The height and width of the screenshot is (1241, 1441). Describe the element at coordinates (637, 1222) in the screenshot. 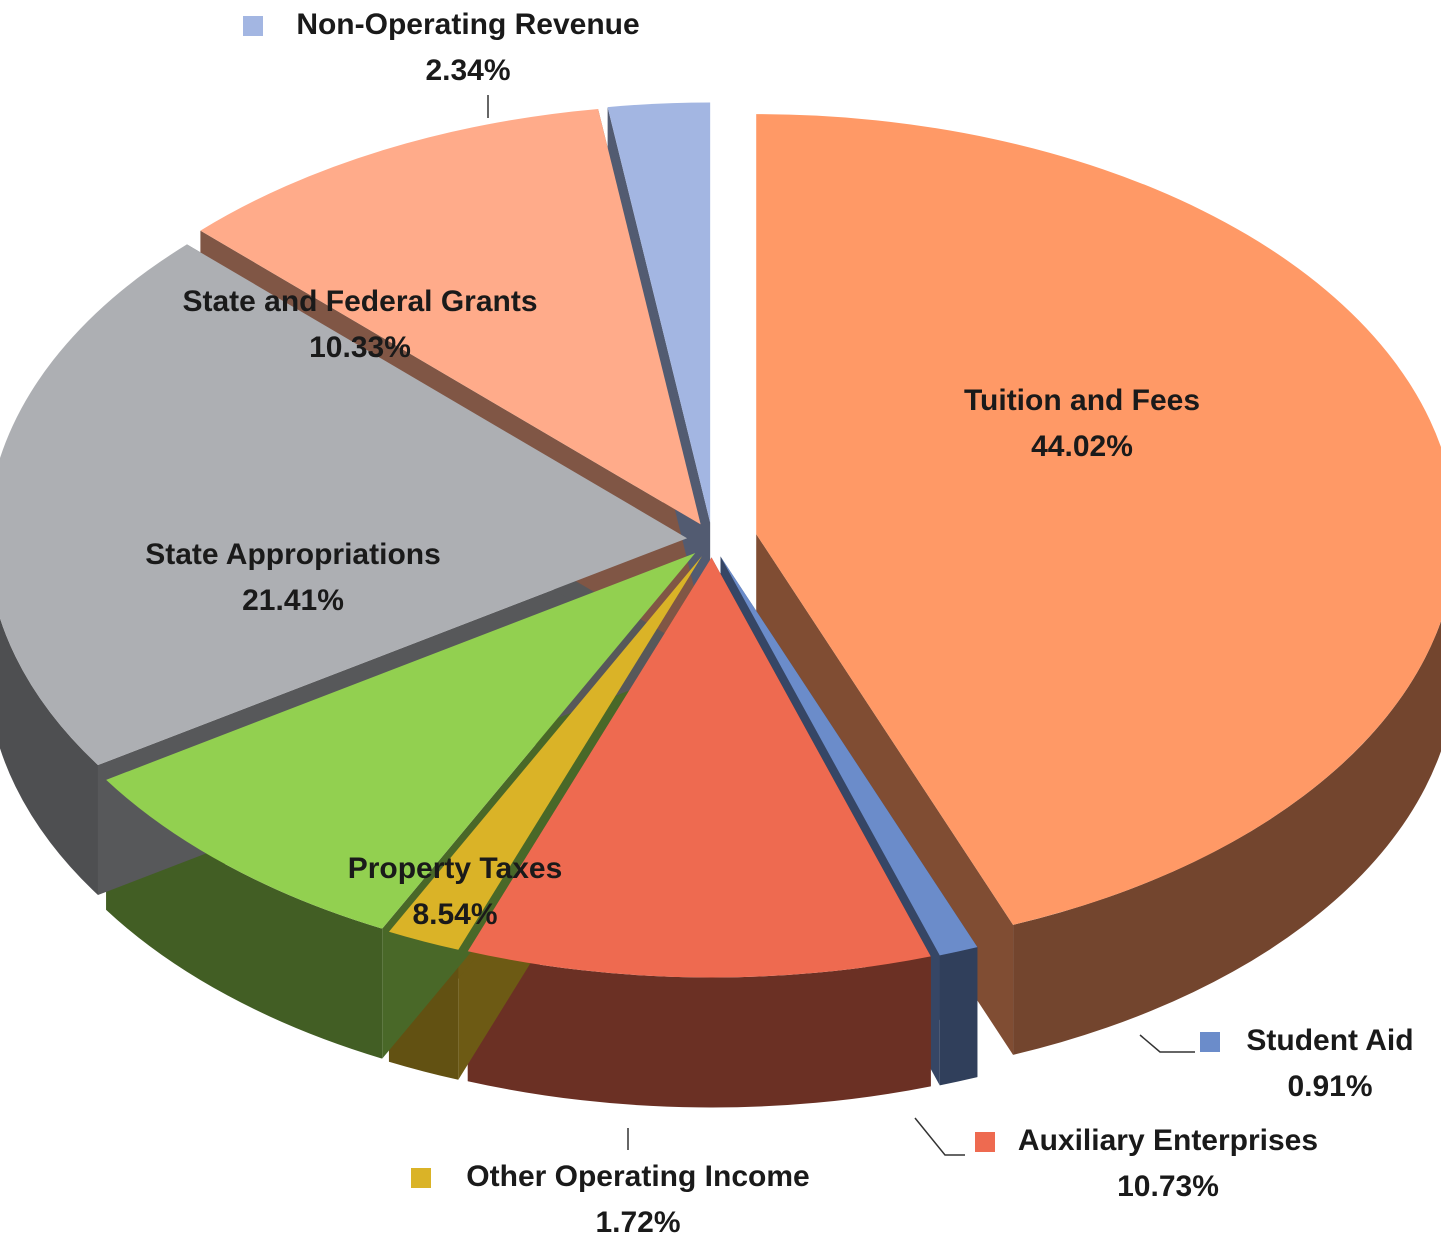

I see `value-label: 1.72%` at that location.